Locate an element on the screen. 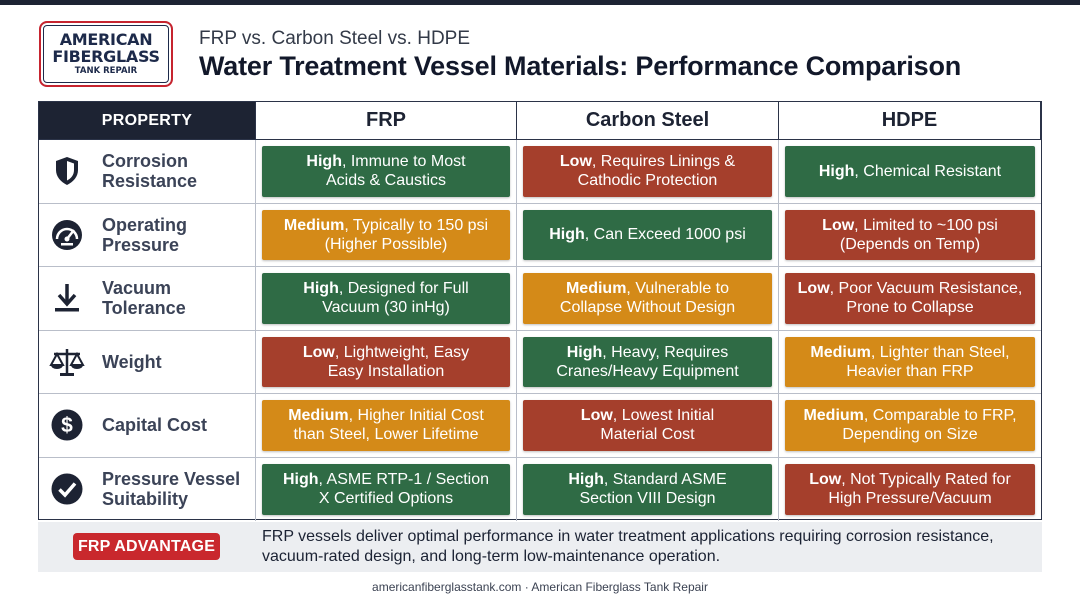 The image size is (1080, 603). rating-detail: , Designed for Full is located at coordinates (403, 289).